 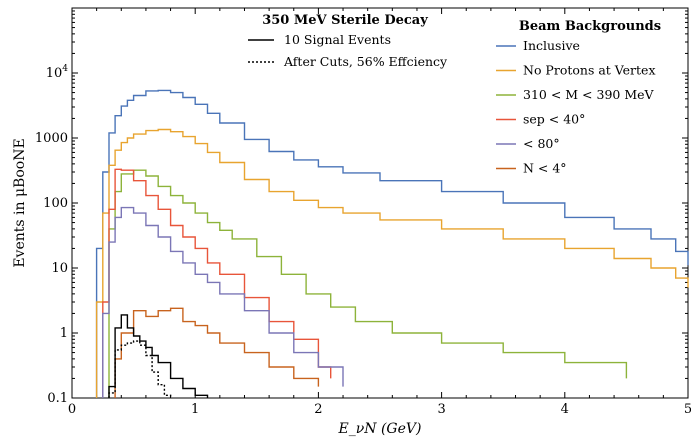 I want to click on y-tick-label: 10, so click(x=59, y=268).